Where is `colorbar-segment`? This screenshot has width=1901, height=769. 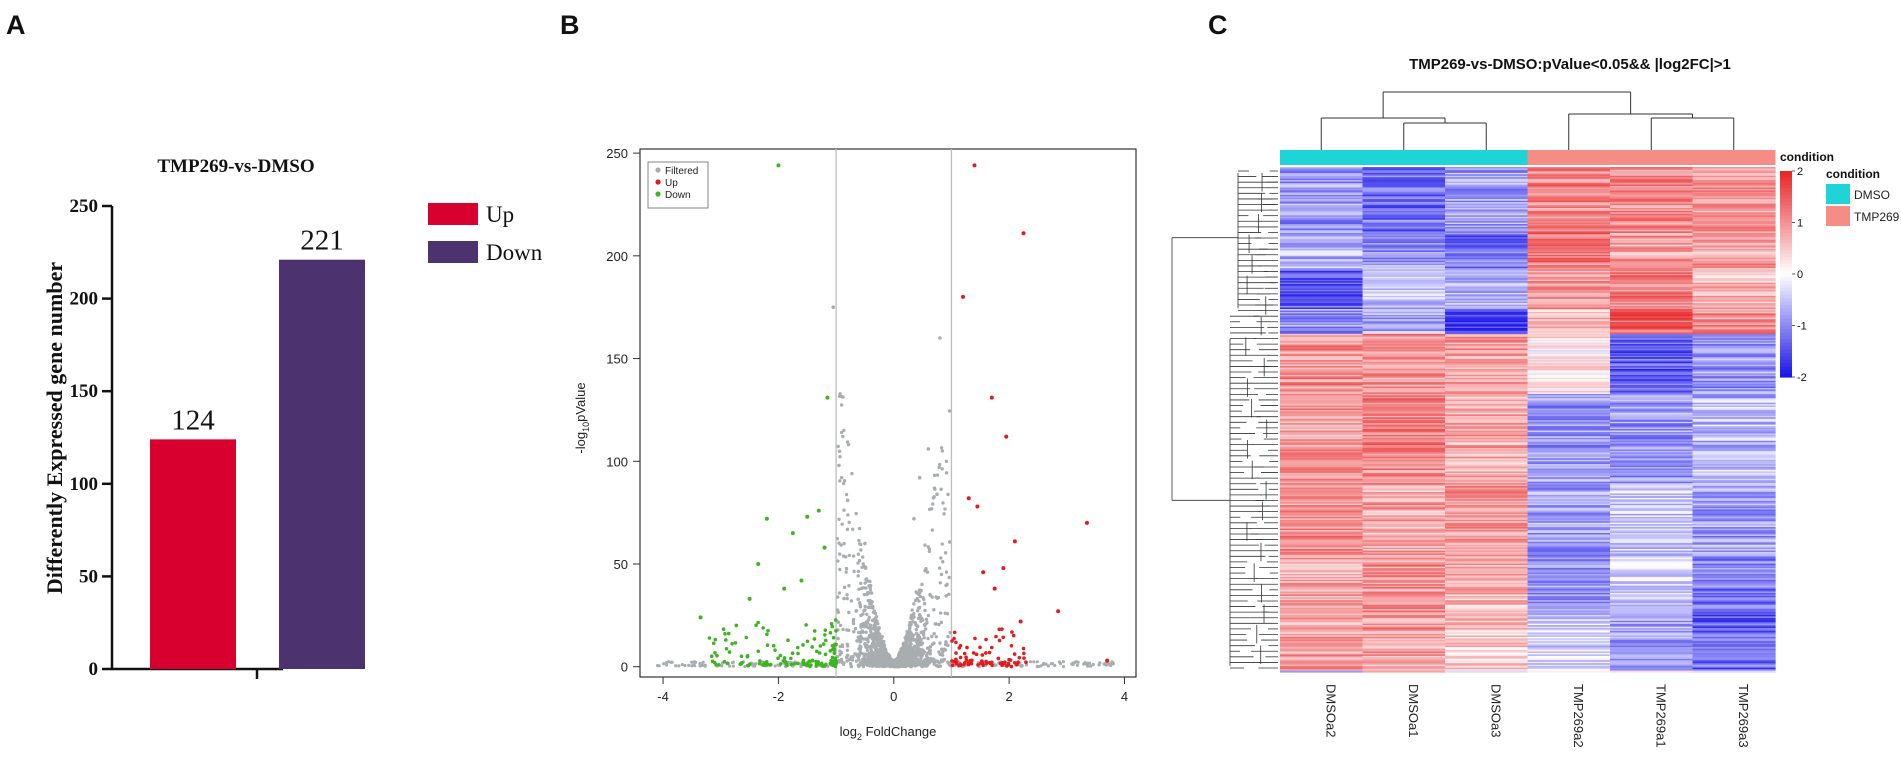
colorbar-segment is located at coordinates (1786, 221).